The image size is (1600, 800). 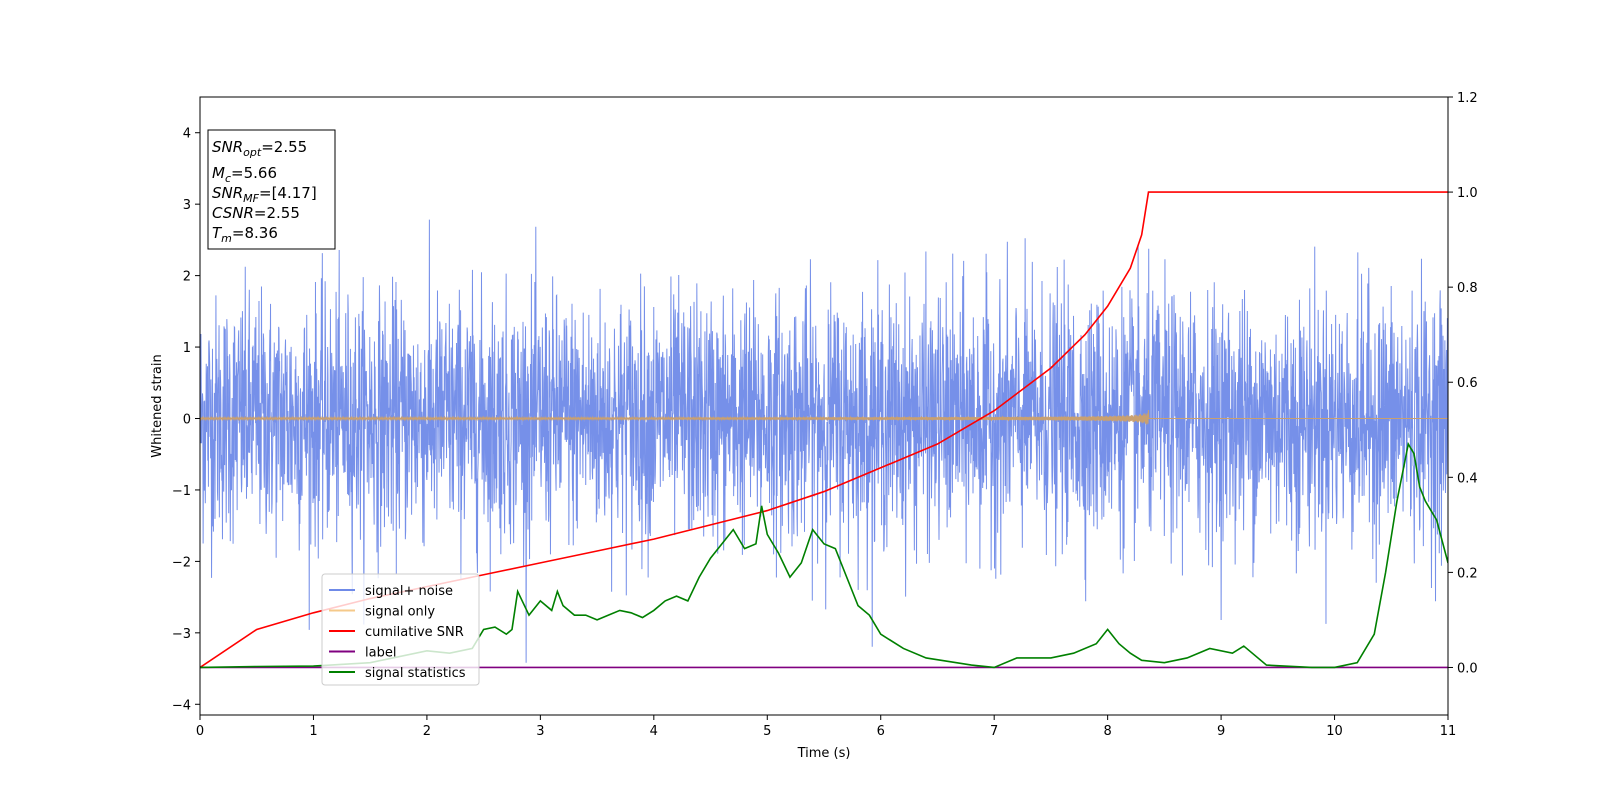 What do you see at coordinates (1334, 731) in the screenshot?
I see `x-tick-label: 10` at bounding box center [1334, 731].